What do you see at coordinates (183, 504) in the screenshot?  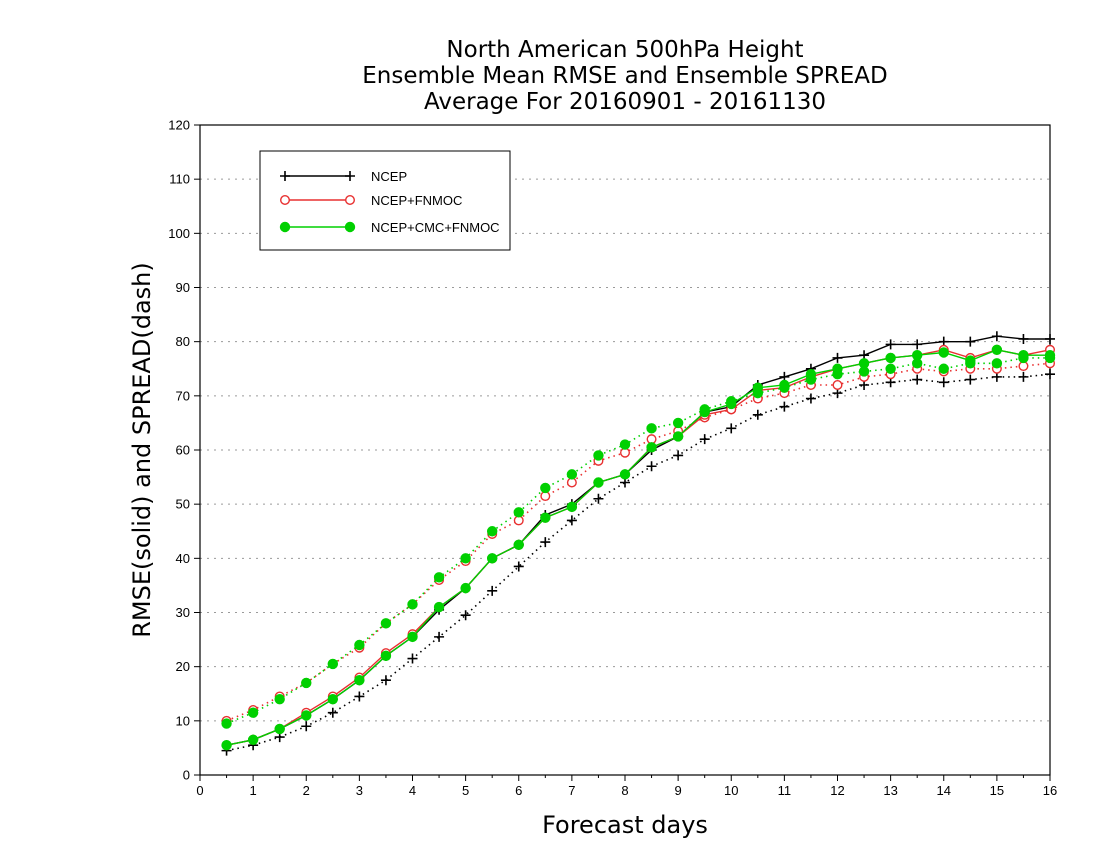 I see `y-tick-label-50: 50` at bounding box center [183, 504].